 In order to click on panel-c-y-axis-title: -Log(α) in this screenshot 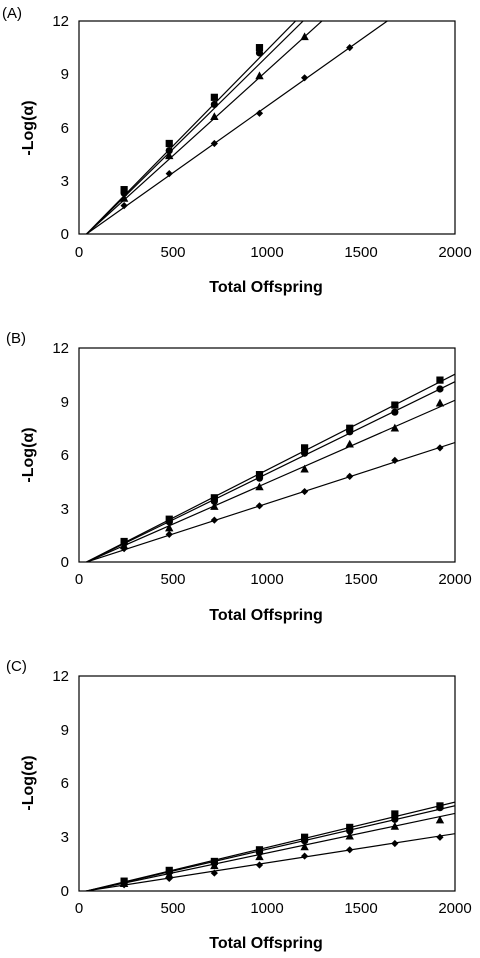, I will do `click(28, 782)`.